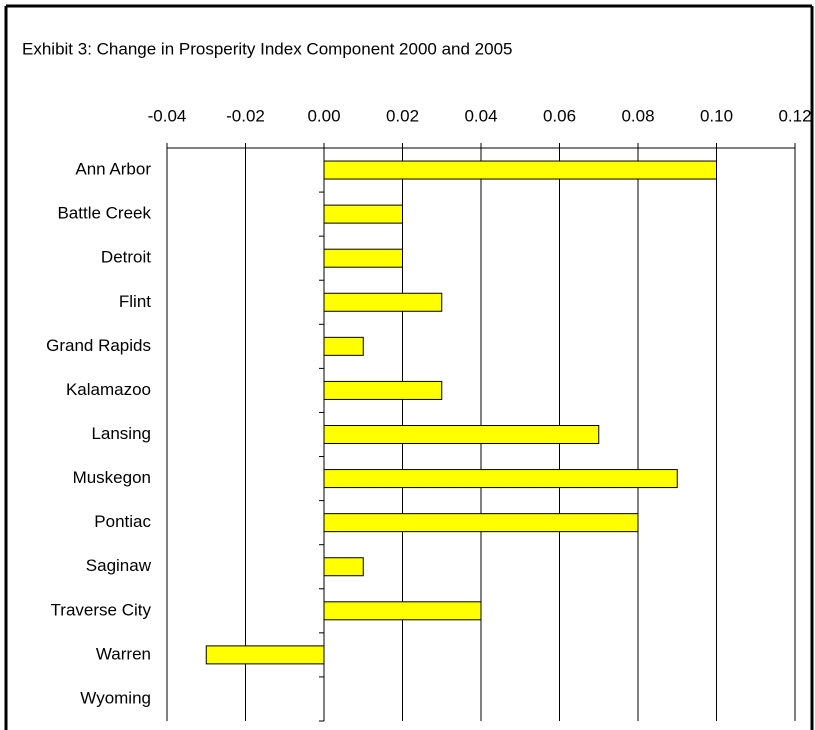 The width and height of the screenshot is (815, 730). What do you see at coordinates (167, 115) in the screenshot?
I see `x-tick-label: -0.04` at bounding box center [167, 115].